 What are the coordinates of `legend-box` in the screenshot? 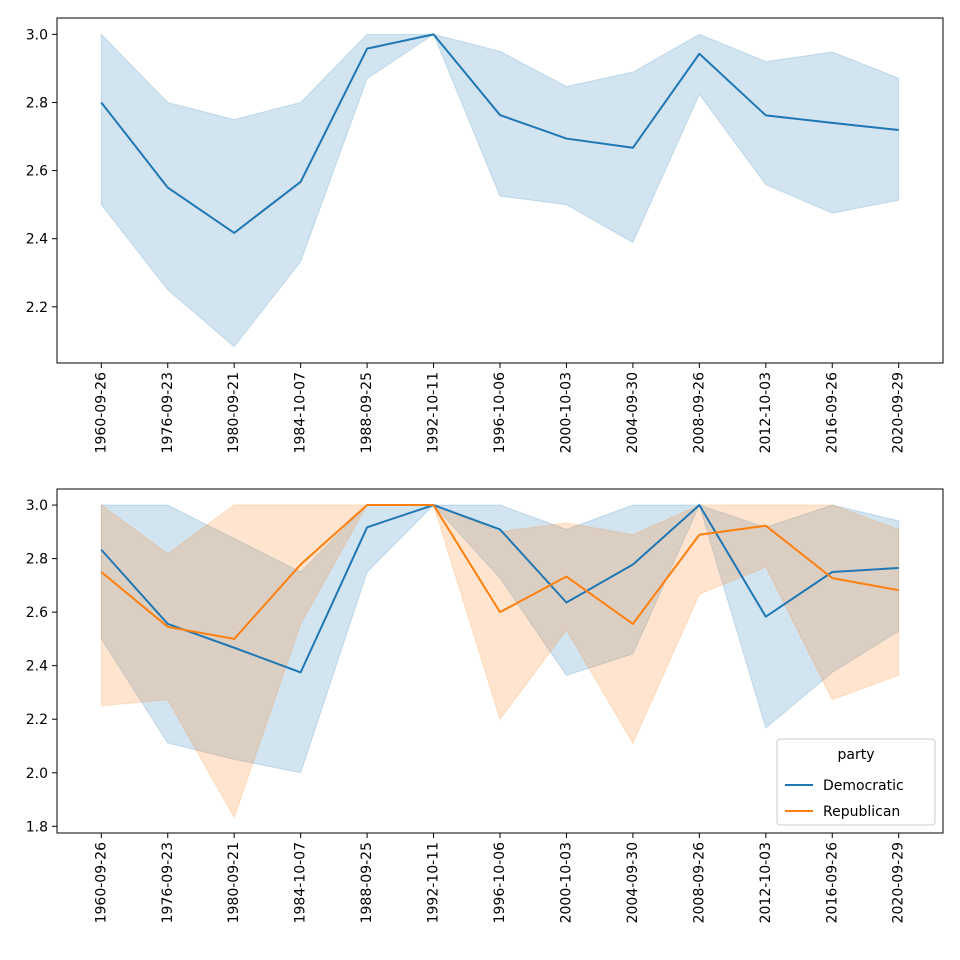 It's located at (856, 782).